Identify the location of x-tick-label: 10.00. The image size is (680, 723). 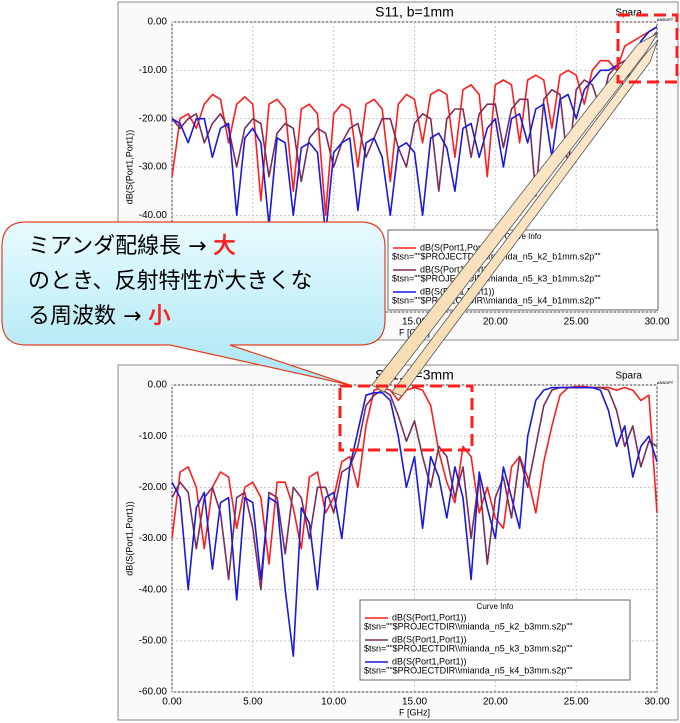
(333, 702).